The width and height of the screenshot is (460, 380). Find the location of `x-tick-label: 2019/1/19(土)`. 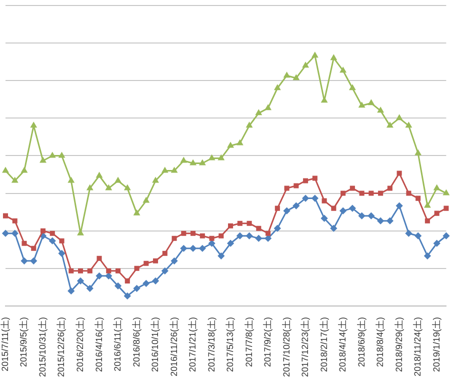

x-tick-label: 2019/1/19(土) is located at coordinates (436, 344).